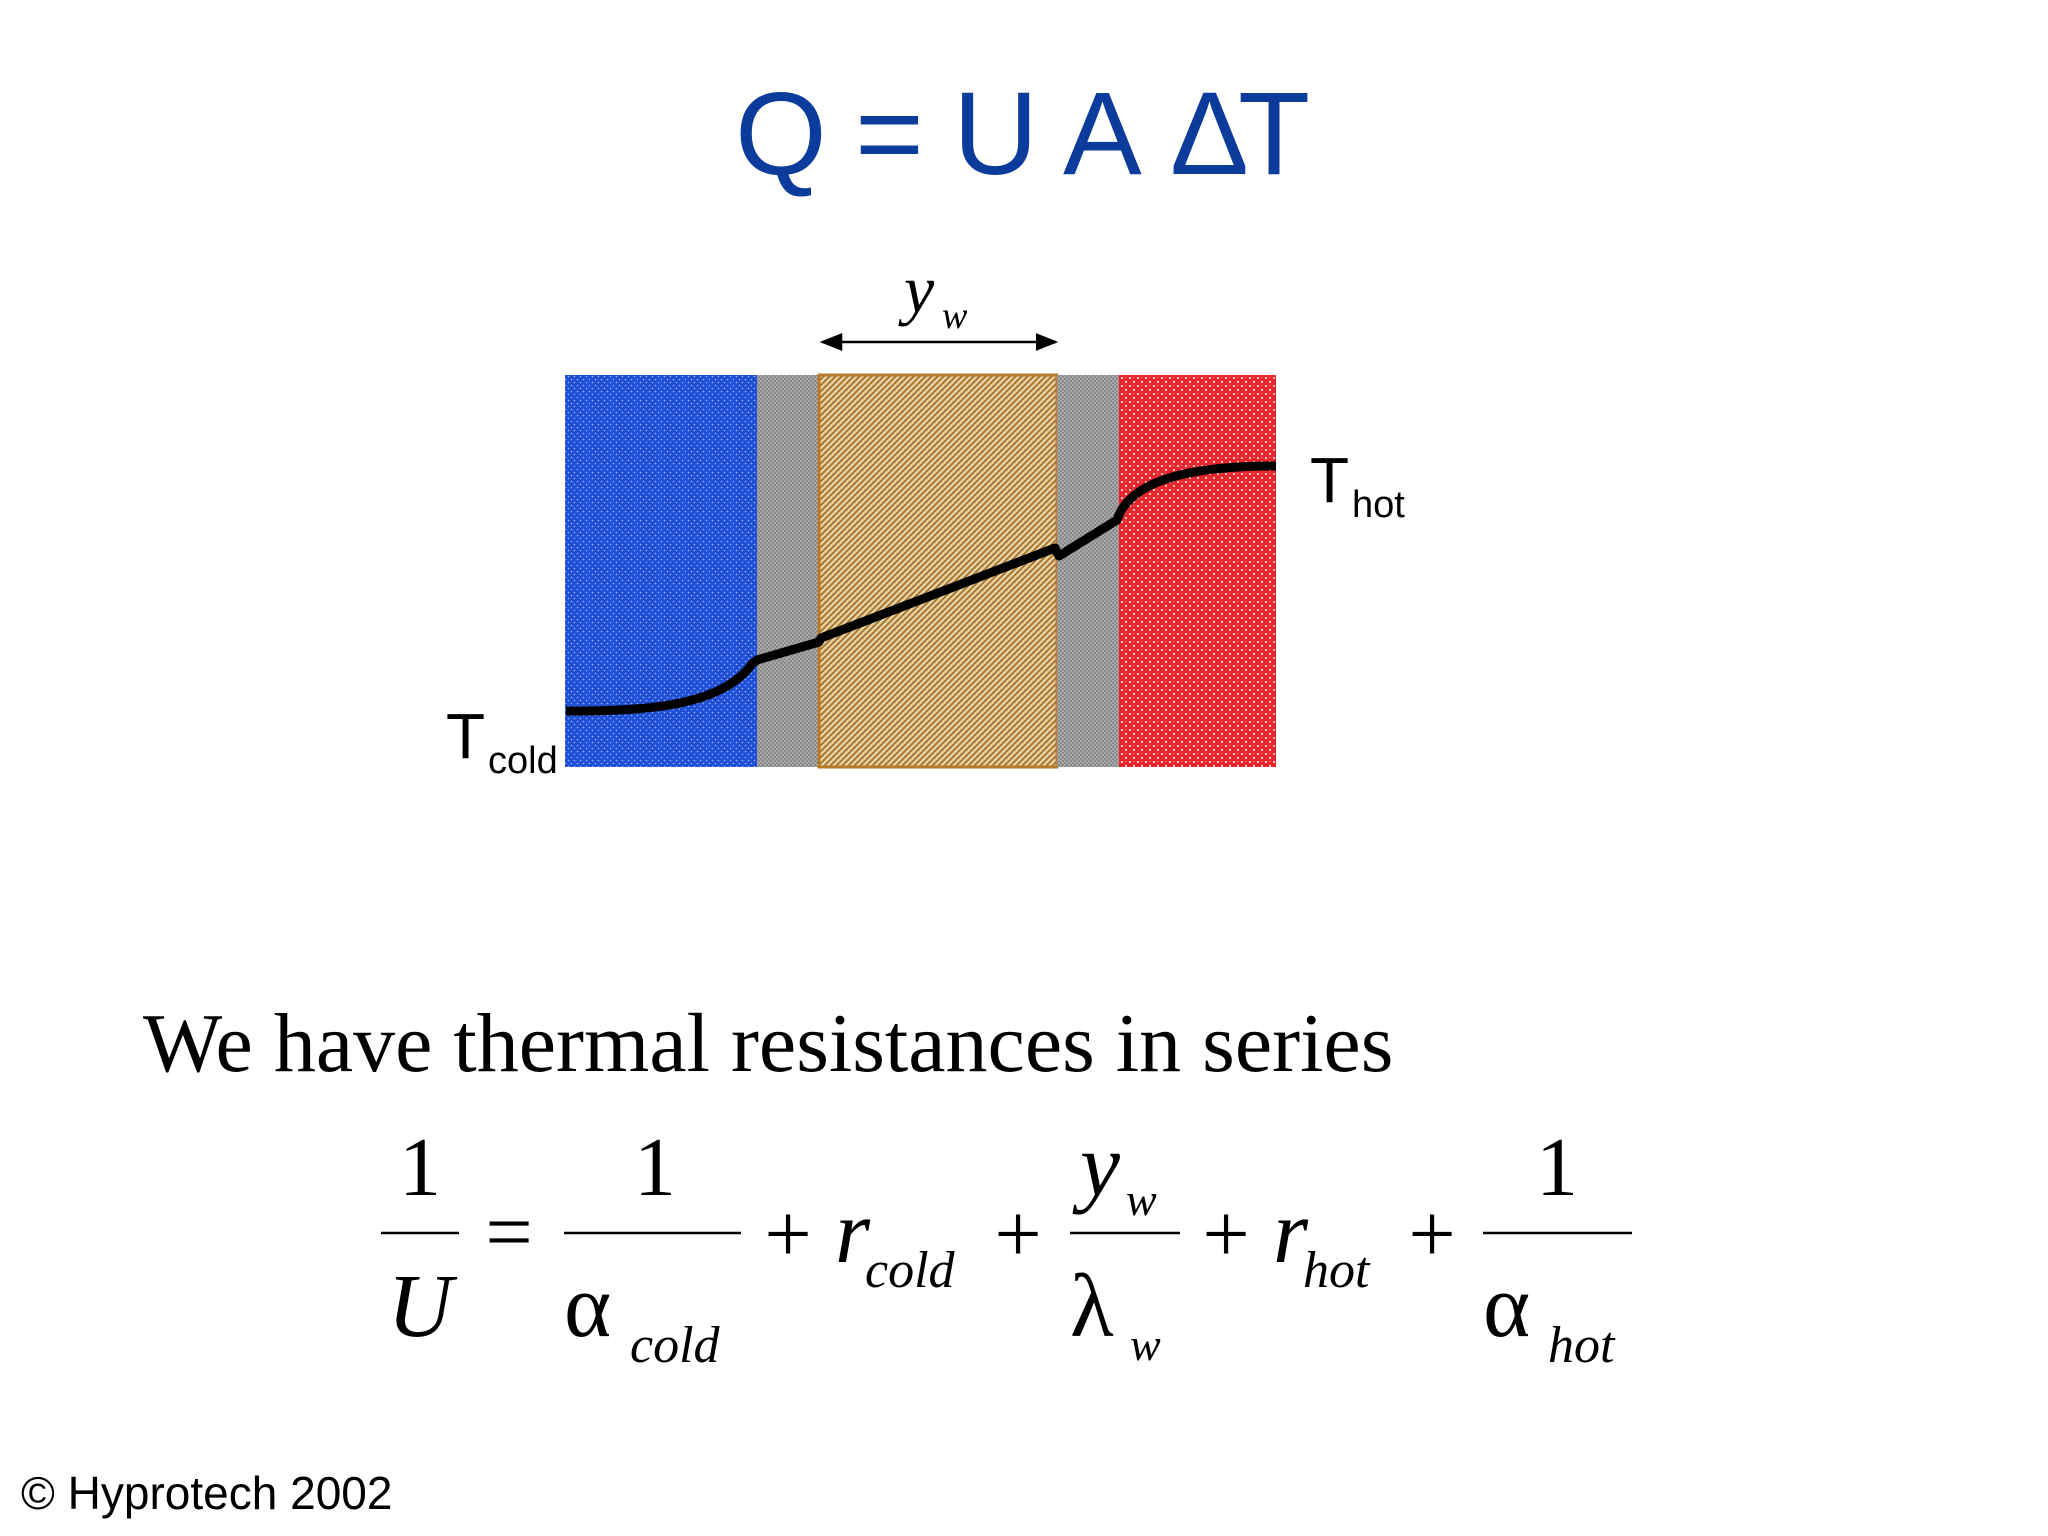  Describe the element at coordinates (523, 761) in the screenshot. I see `t-cold-subscript: cold` at that location.